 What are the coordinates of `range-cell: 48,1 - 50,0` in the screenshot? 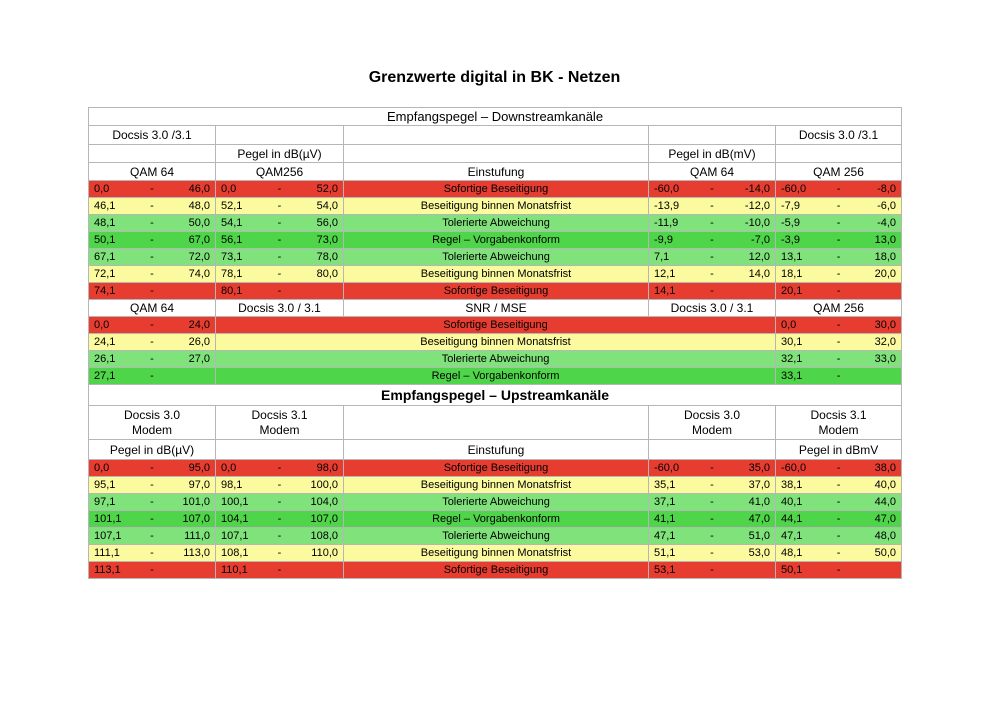 It's located at (838, 553).